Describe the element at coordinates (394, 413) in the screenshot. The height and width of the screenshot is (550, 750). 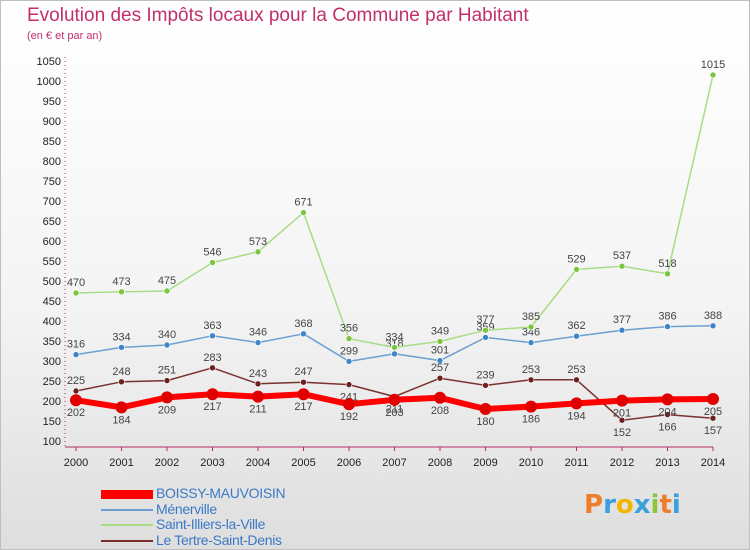
I see `data-label: 203` at that location.